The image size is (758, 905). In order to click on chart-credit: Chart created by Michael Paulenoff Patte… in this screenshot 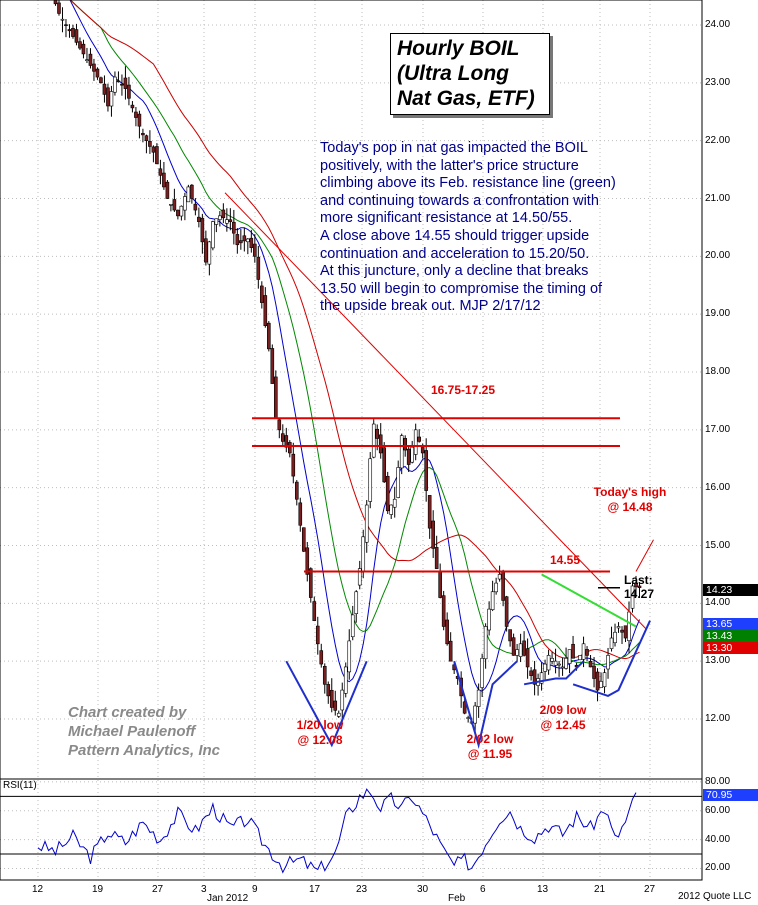, I will do `click(144, 731)`.